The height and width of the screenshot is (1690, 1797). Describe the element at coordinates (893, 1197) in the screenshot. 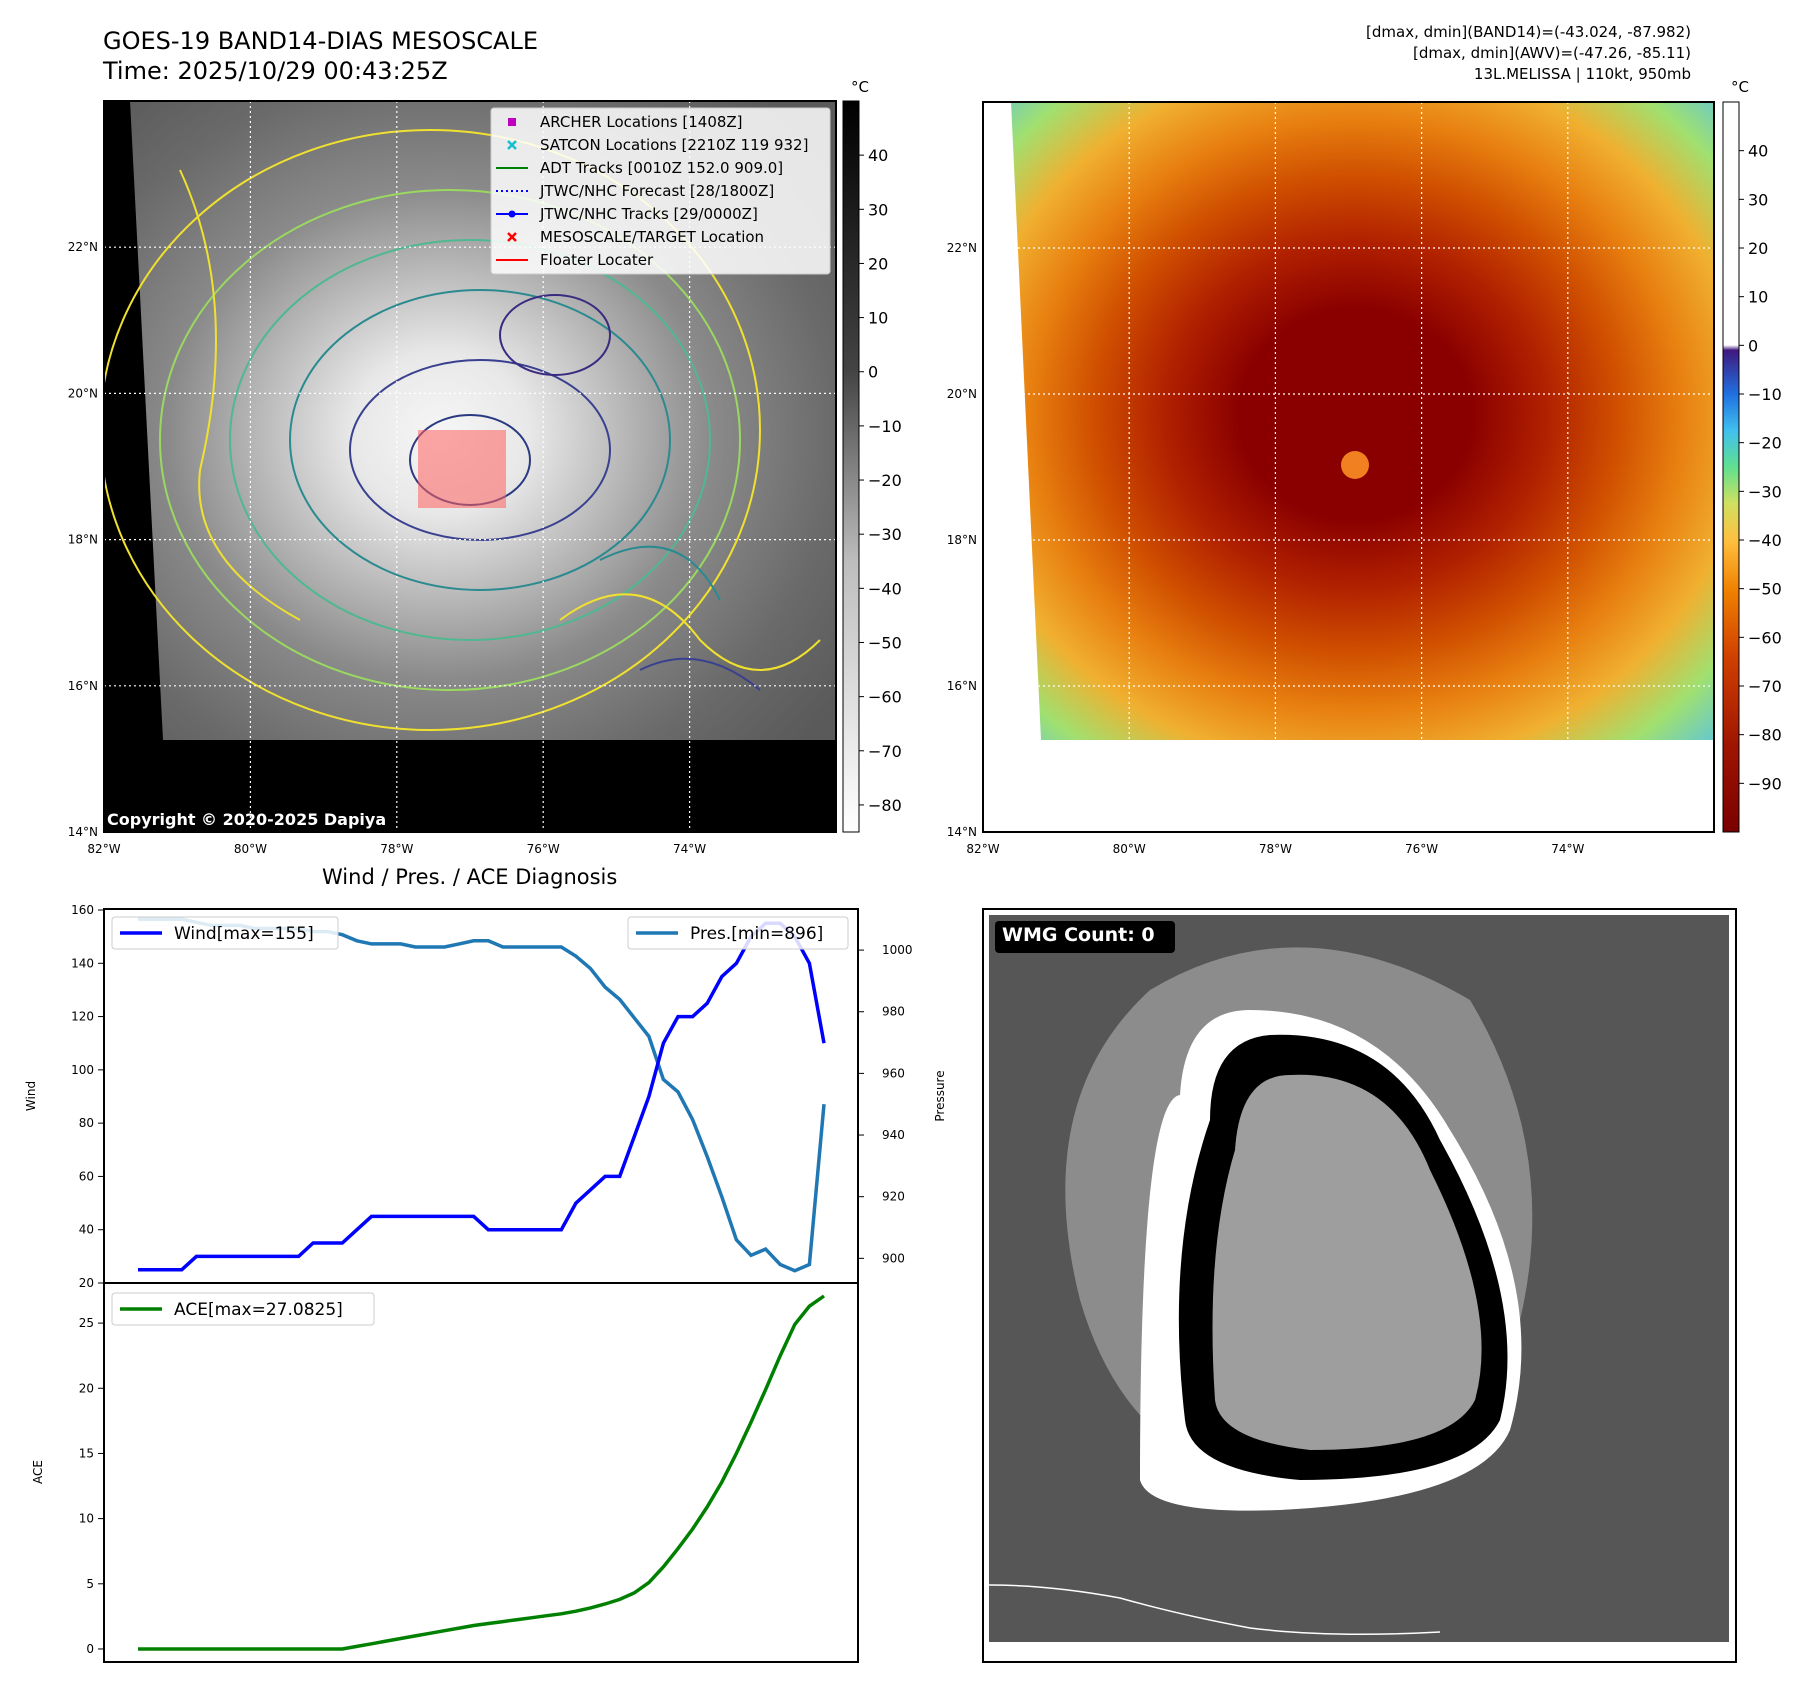

I see `pressure-axis-tick-label: 920` at that location.